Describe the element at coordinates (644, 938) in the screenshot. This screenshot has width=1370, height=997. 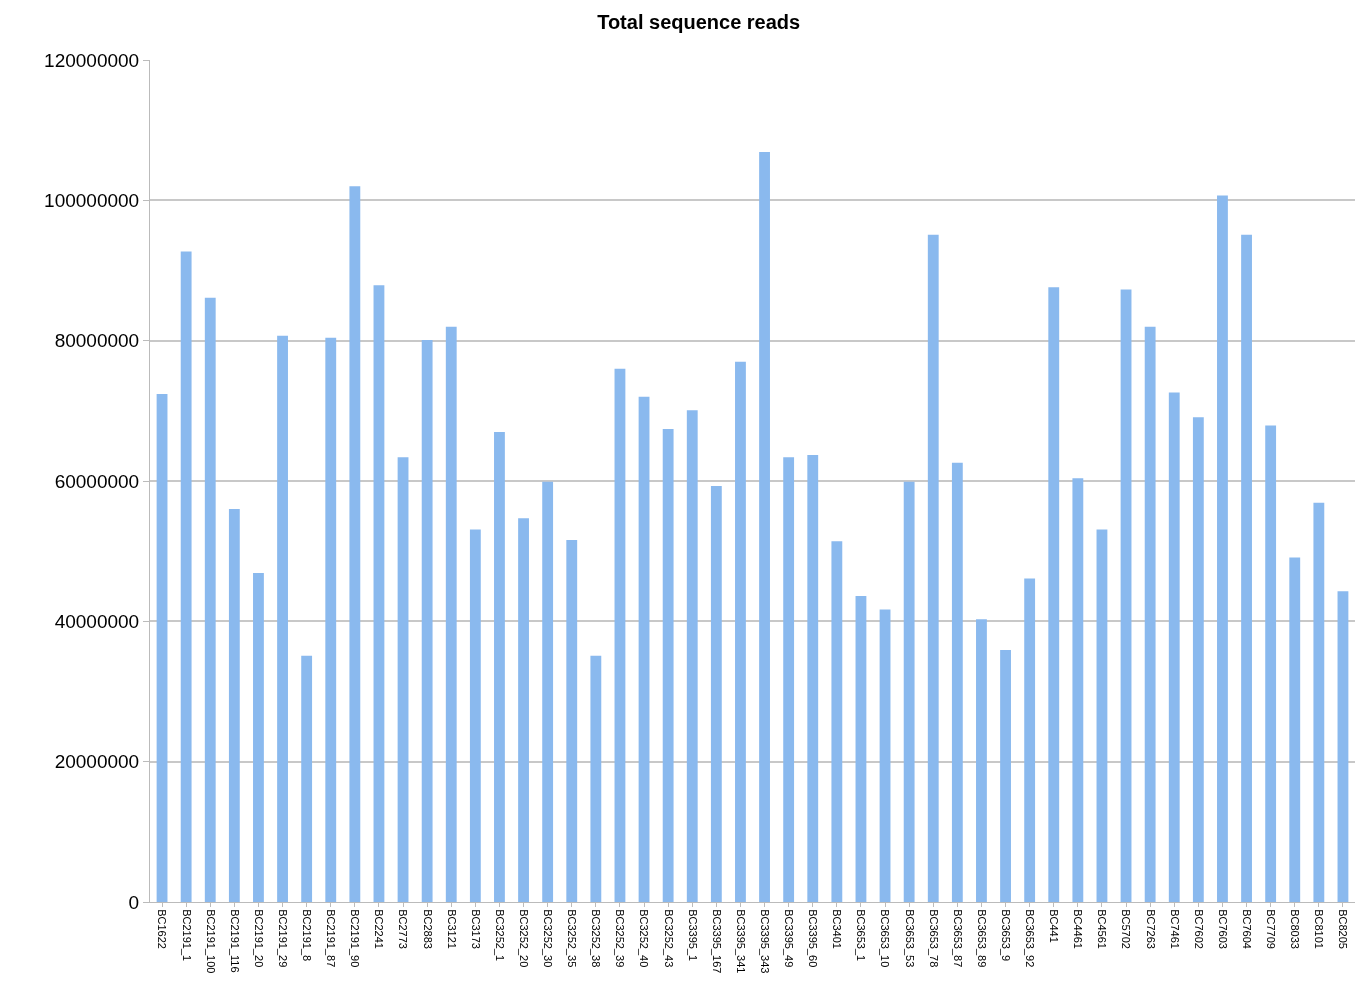
I see `x-tick-label: BC3252_40` at that location.